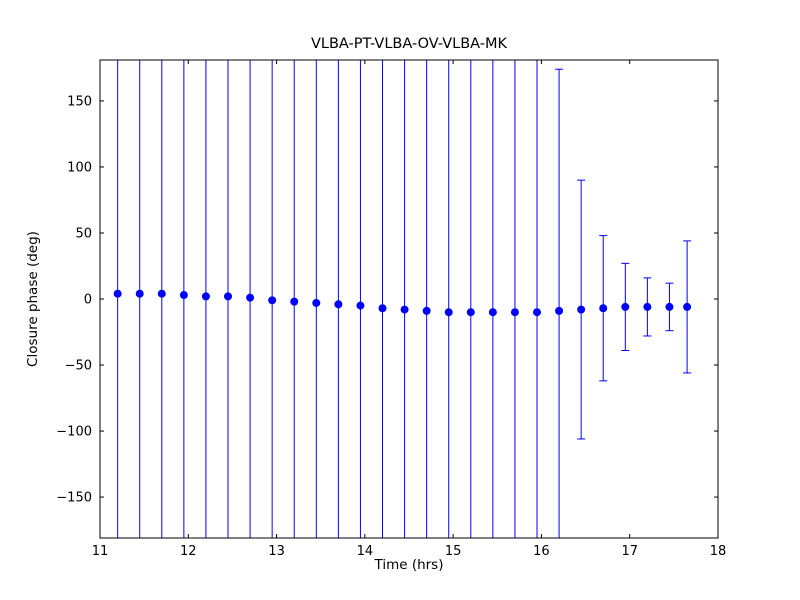 Image resolution: width=800 pixels, height=600 pixels. What do you see at coordinates (365, 551) in the screenshot?
I see `x-tick-label: 14` at bounding box center [365, 551].